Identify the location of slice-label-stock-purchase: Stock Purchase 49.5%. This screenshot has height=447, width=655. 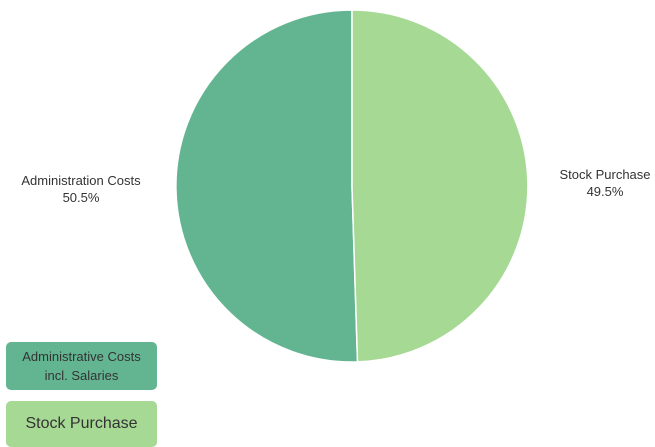
(603, 183).